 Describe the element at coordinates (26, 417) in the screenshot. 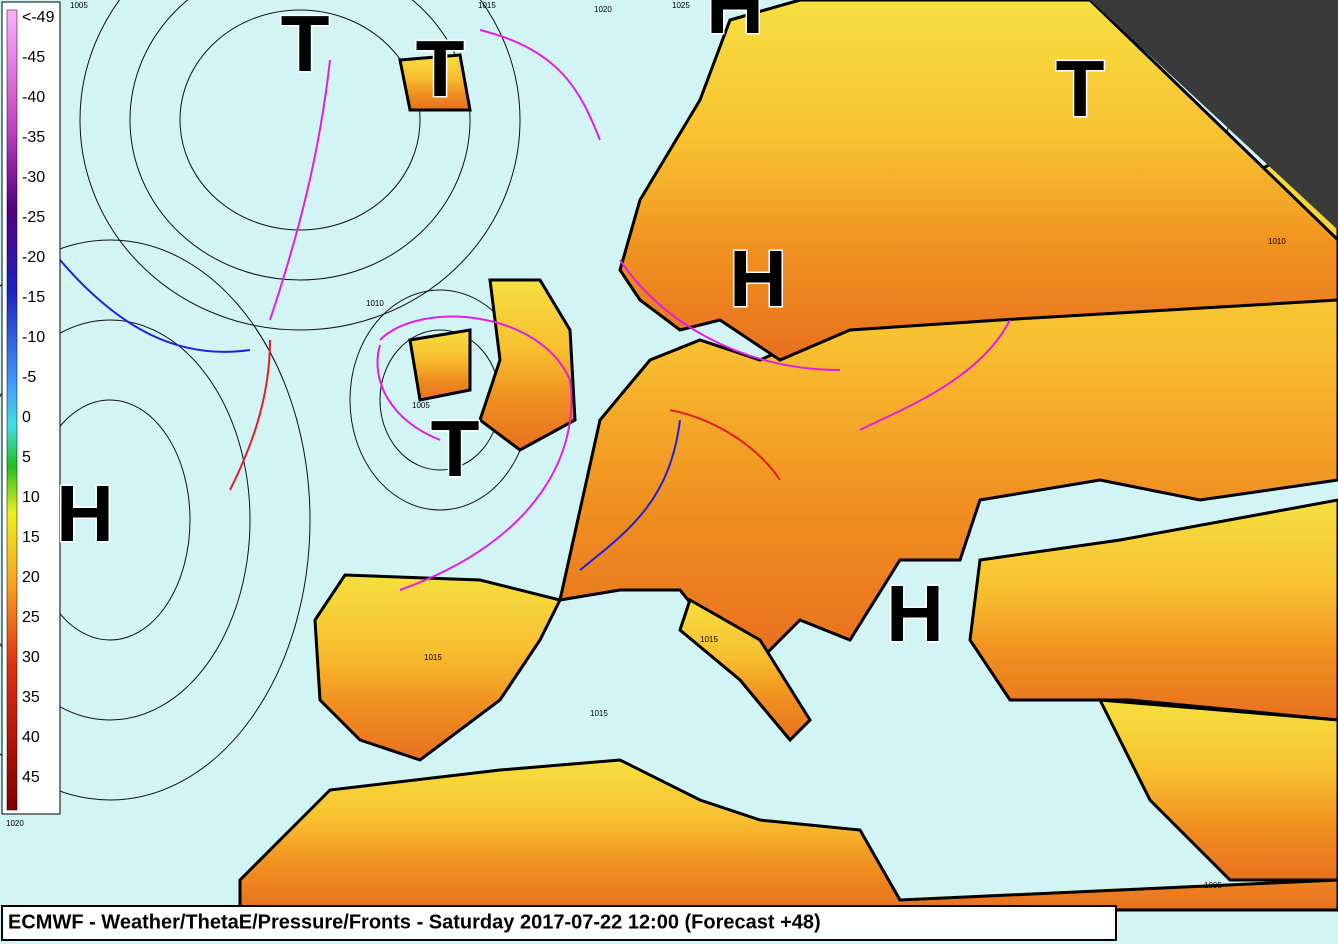

I see `legend-label: 0` at that location.